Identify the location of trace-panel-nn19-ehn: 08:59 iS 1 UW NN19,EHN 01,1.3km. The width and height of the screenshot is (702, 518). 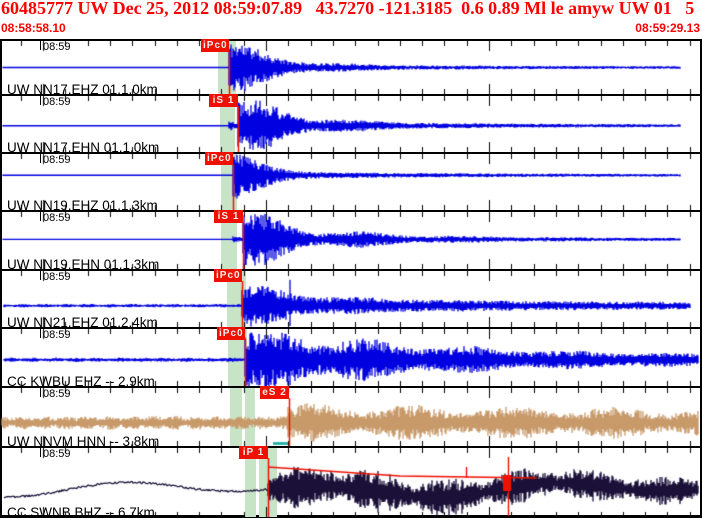
(351, 241).